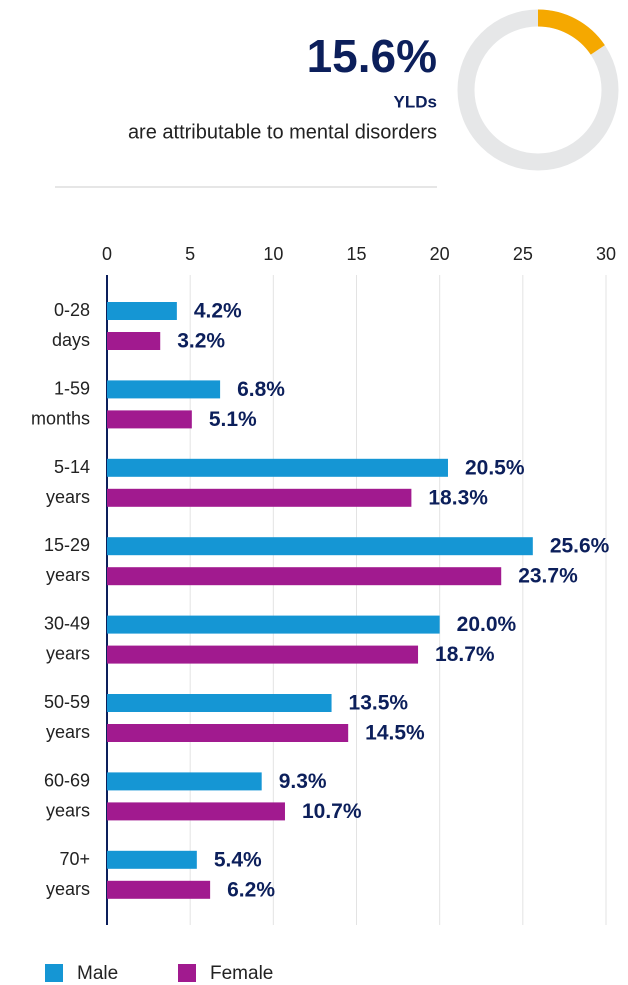 Image resolution: width=628 pixels, height=985 pixels. Describe the element at coordinates (379, 703) in the screenshot. I see `value-label: 13.5%` at that location.